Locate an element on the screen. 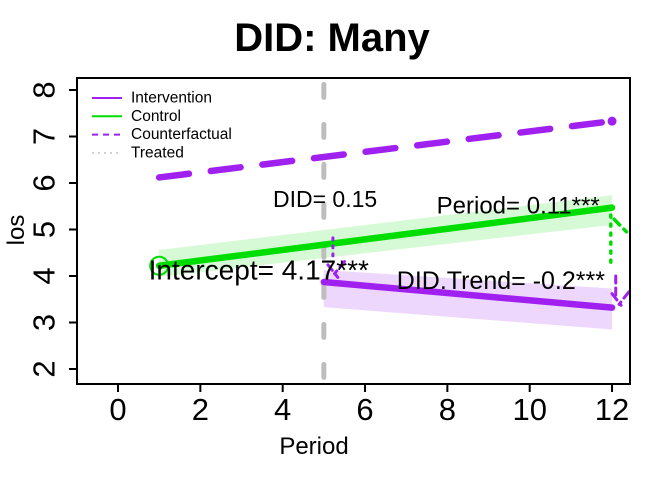 This screenshot has height=480, width=672. intervention-line is located at coordinates (468, 294).